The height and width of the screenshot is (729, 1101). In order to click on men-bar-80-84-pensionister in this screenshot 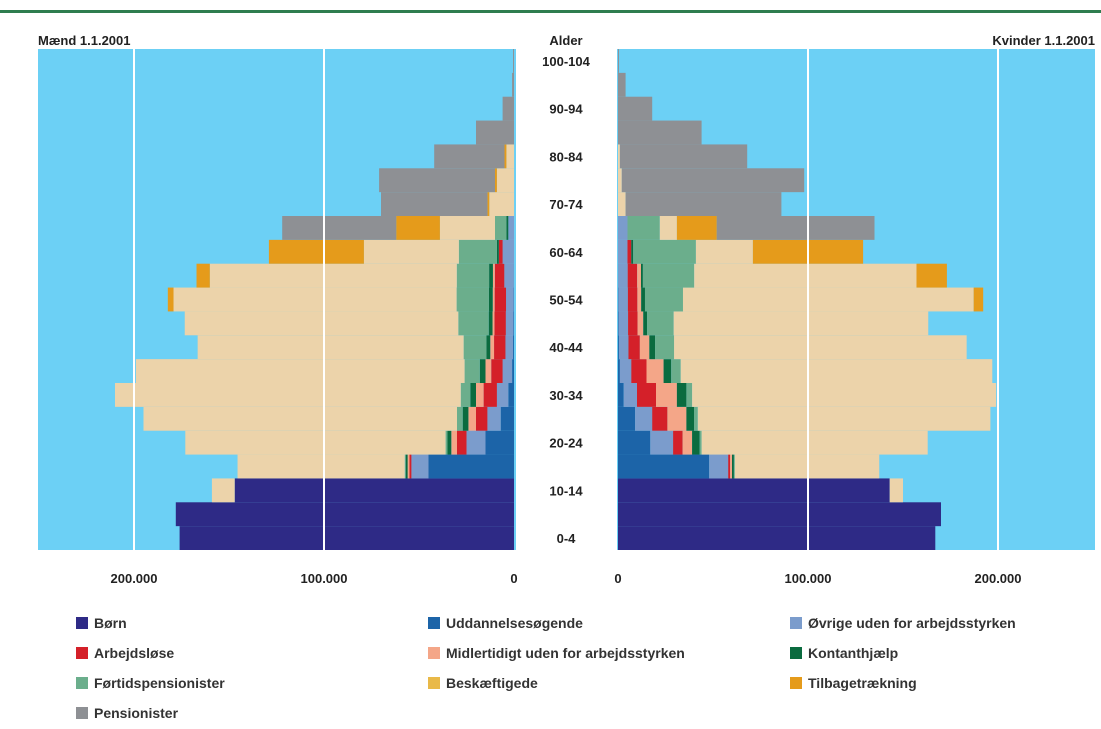, I will do `click(469, 156)`.